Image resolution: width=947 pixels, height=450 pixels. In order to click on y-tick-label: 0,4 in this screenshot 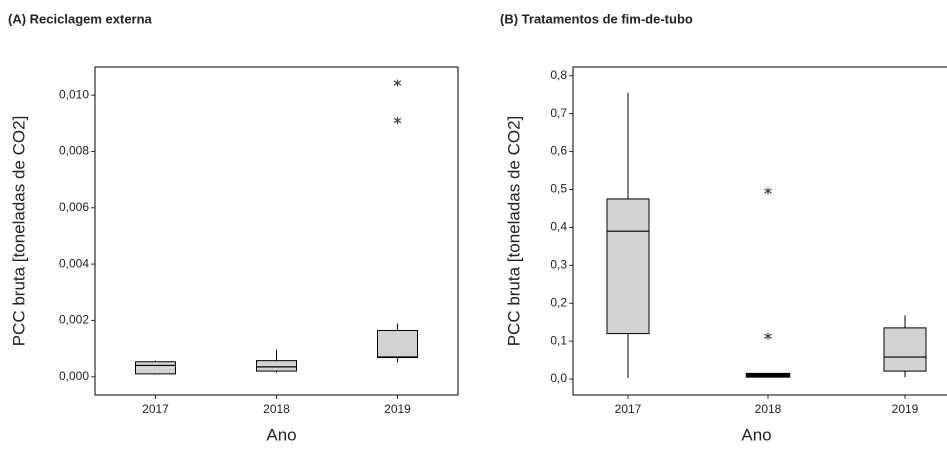, I will do `click(558, 227)`.